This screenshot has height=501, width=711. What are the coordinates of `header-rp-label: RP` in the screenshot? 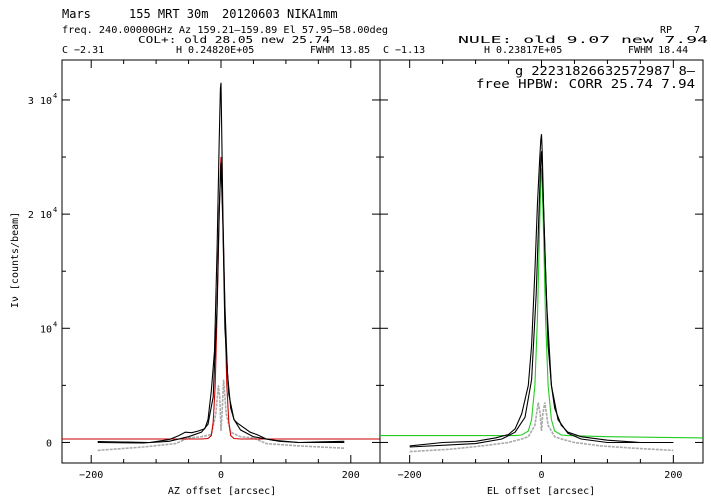 It's located at (666, 30).